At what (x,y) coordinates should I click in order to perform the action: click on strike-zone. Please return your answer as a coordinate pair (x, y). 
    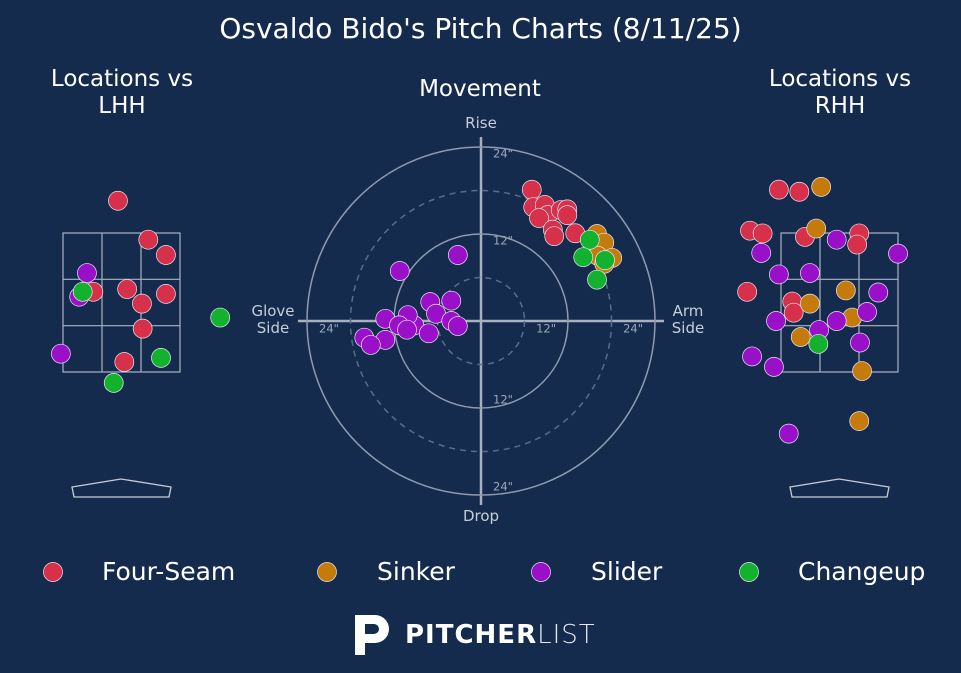
    Looking at the image, I should click on (121, 302).